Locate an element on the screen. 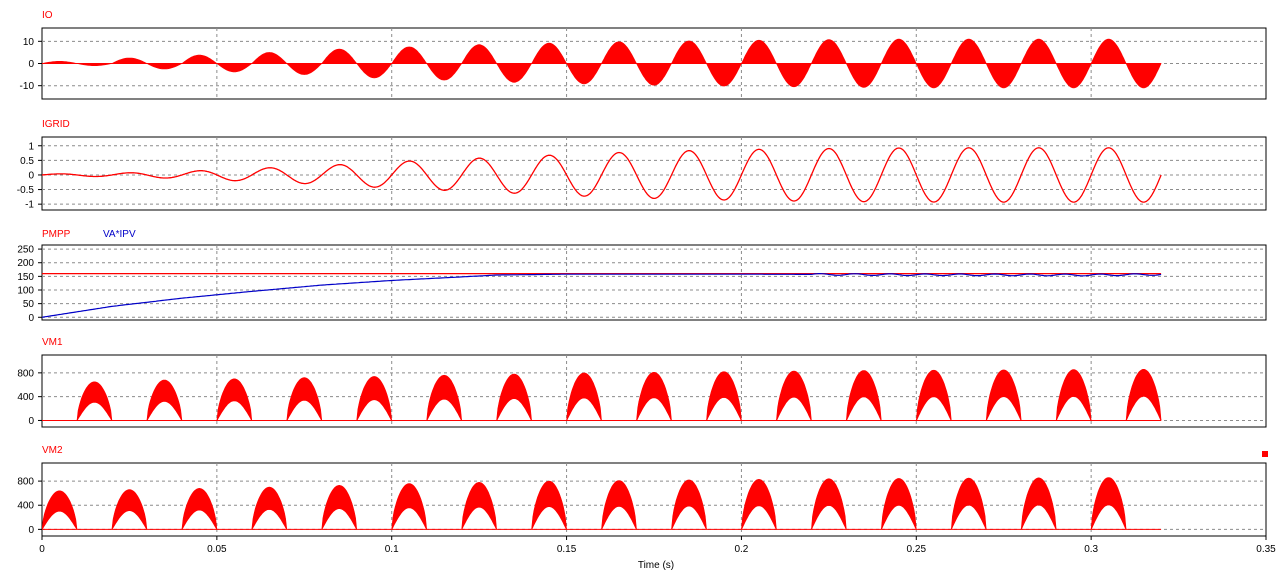 This screenshot has height=582, width=1286. trace-va-ipv is located at coordinates (602, 295).